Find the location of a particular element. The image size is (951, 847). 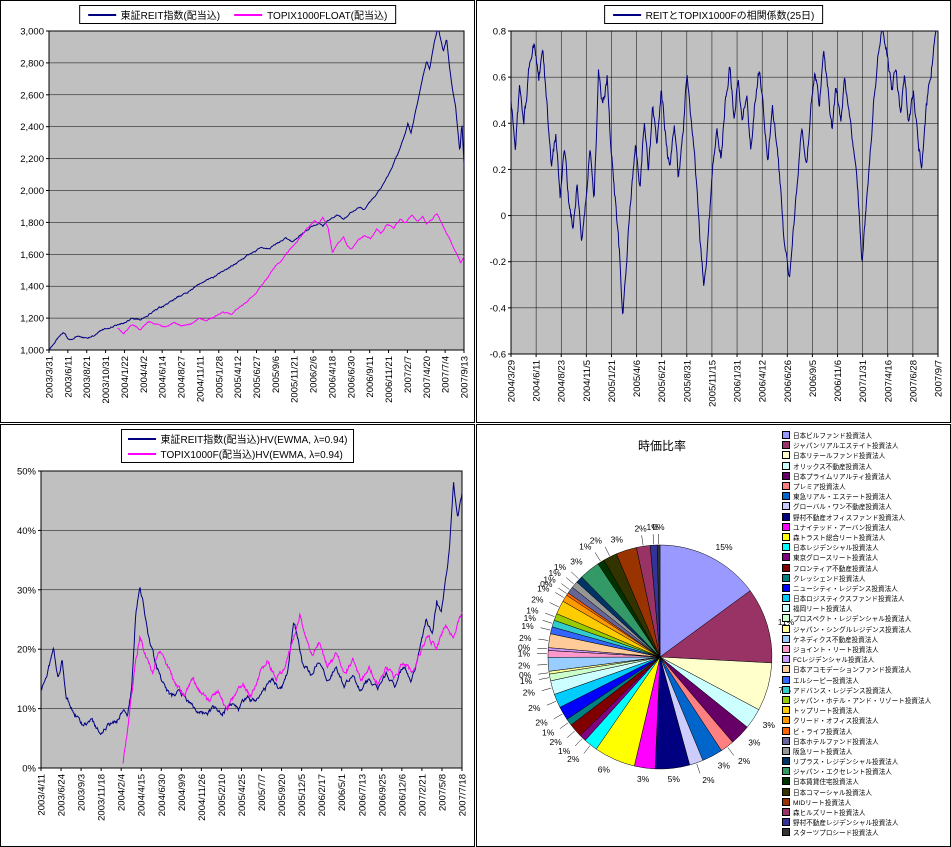

pie-legend-label: スターツプロシード投資法人 is located at coordinates (836, 834).